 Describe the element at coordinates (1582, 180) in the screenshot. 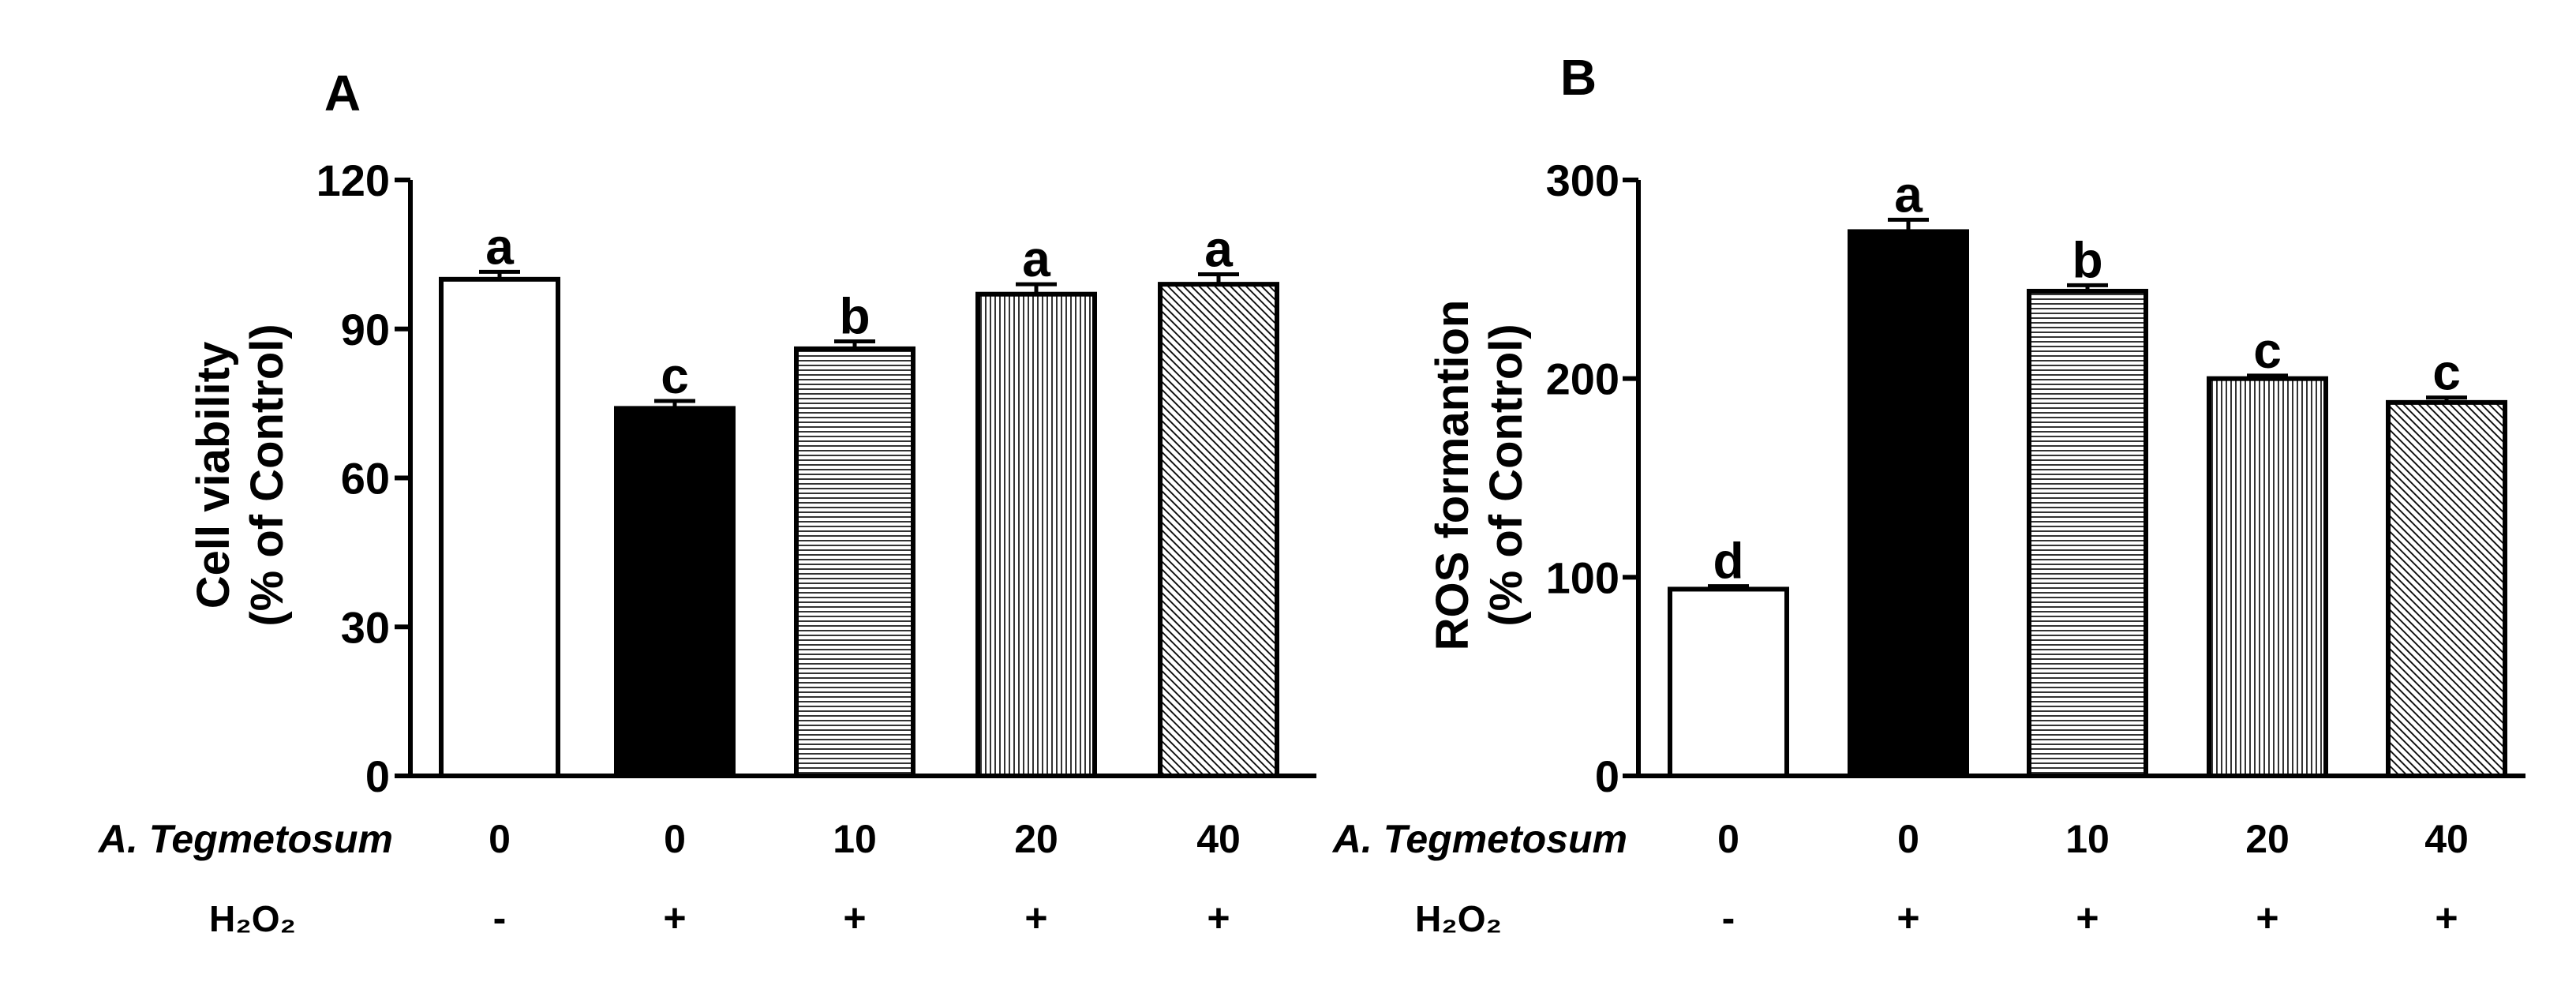

I see `panel-b-ytick-label: 300` at that location.